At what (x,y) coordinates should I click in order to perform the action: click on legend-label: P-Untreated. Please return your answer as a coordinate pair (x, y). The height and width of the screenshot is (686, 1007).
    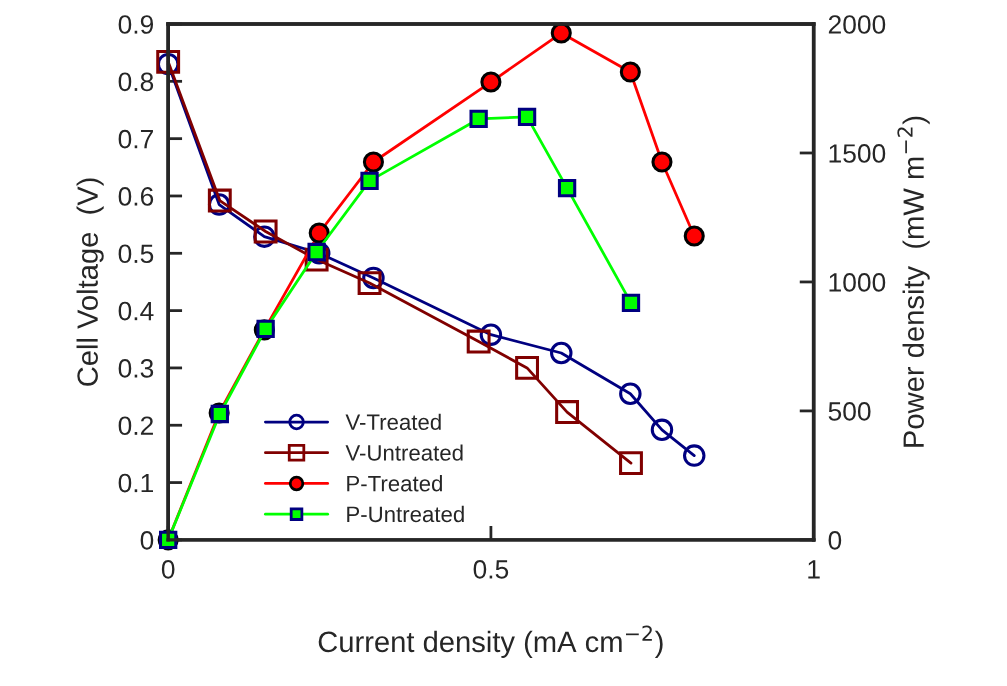
    Looking at the image, I should click on (405, 514).